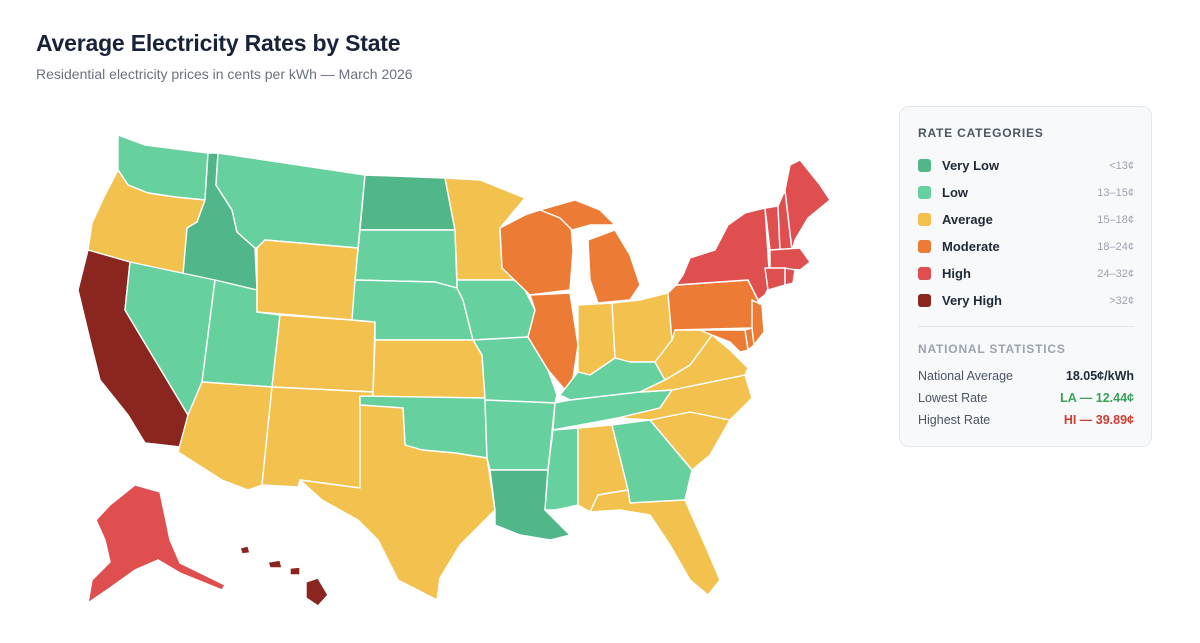 The width and height of the screenshot is (1200, 643). I want to click on legend-range: >32¢, so click(1121, 300).